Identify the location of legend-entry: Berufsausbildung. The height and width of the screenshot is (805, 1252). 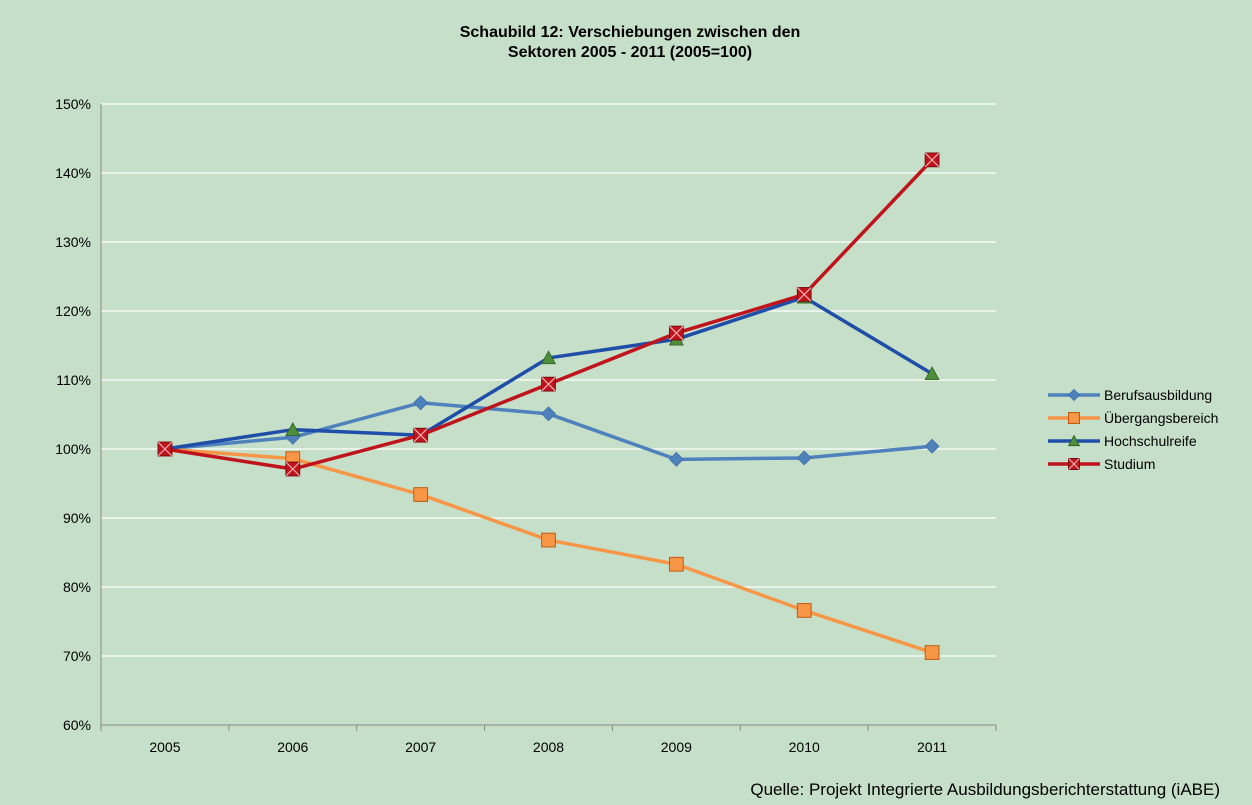
(1130, 395).